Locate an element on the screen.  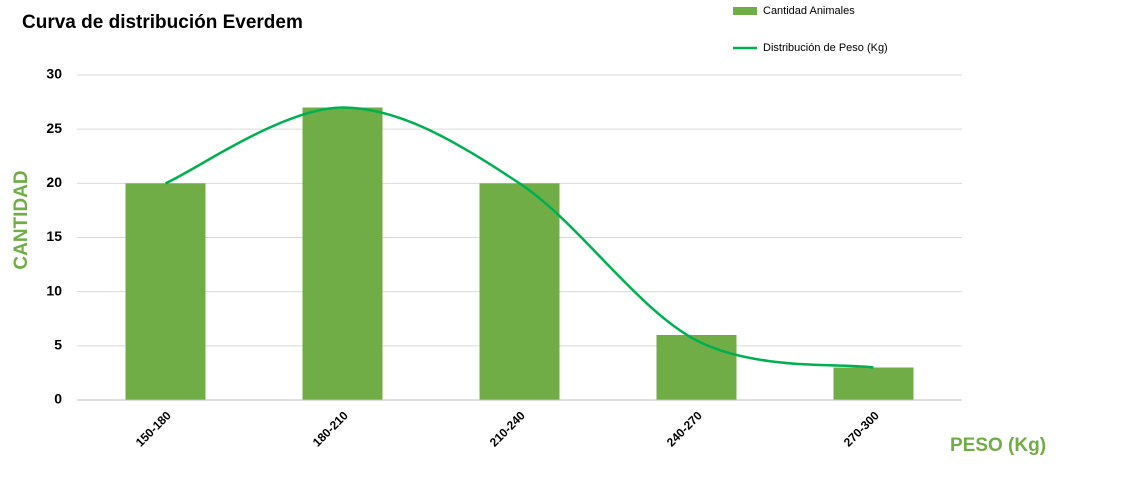
y-tick-label: 30 is located at coordinates (54, 74).